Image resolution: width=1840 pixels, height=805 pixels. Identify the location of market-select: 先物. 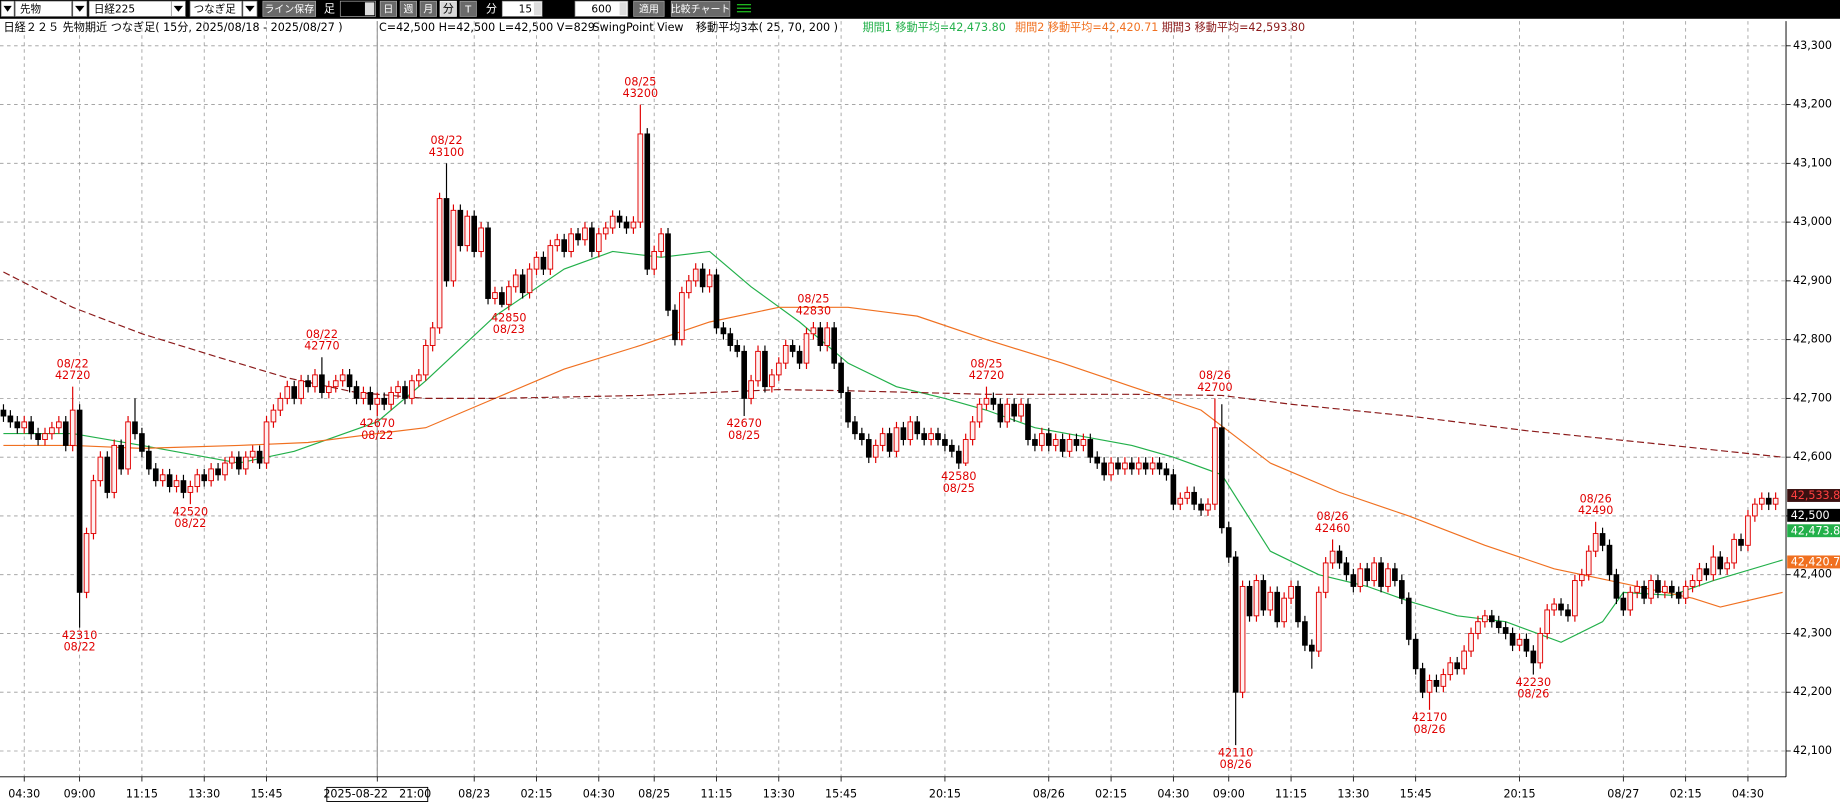
(44, 8).